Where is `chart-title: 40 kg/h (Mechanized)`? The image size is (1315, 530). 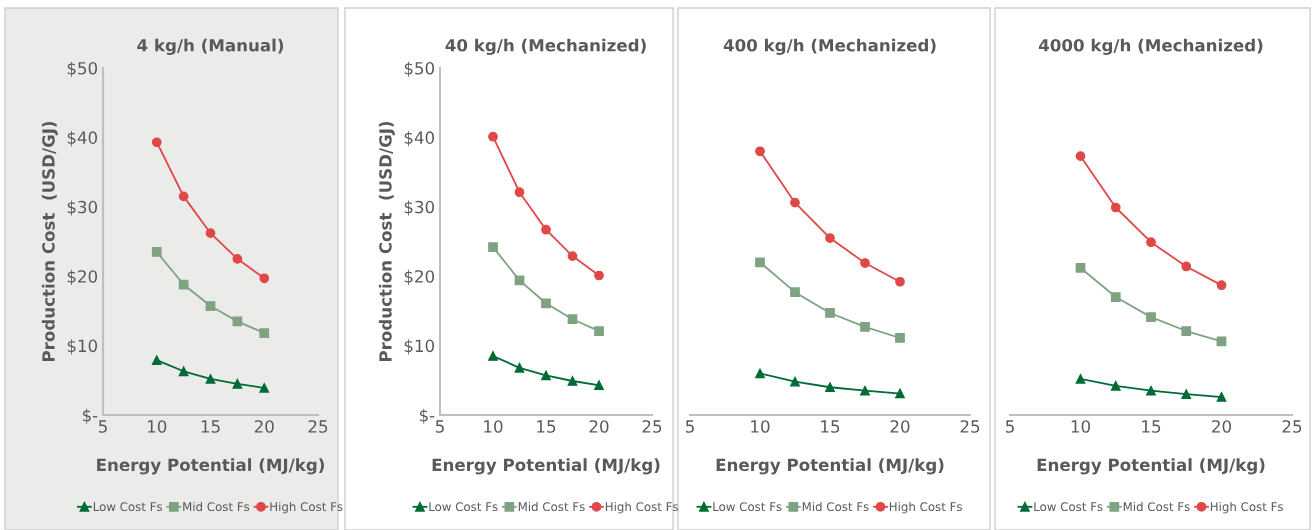 chart-title: 40 kg/h (Mechanized) is located at coordinates (545, 46).